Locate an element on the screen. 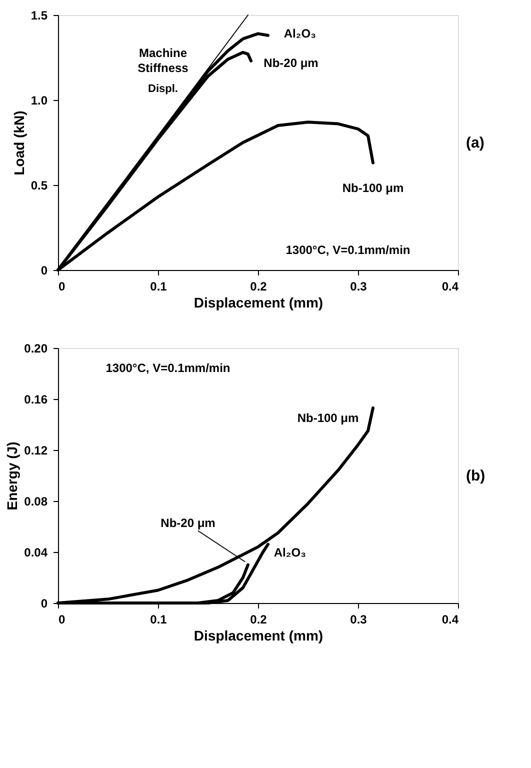 The height and width of the screenshot is (768, 531). series-label: Nb-100 μm is located at coordinates (328, 417).